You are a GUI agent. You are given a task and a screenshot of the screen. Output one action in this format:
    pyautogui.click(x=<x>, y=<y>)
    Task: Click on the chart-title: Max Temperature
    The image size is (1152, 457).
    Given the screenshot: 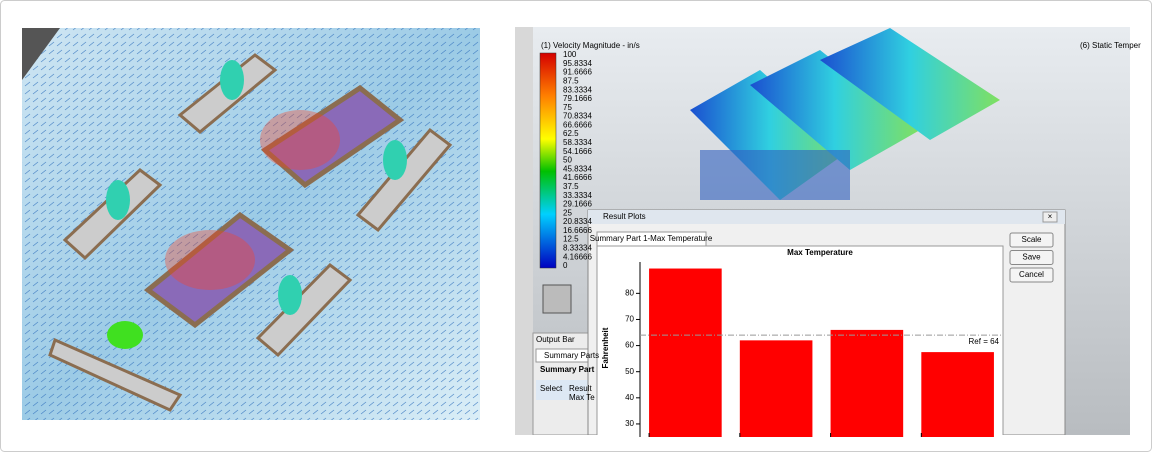 What is the action you would take?
    pyautogui.click(x=820, y=252)
    